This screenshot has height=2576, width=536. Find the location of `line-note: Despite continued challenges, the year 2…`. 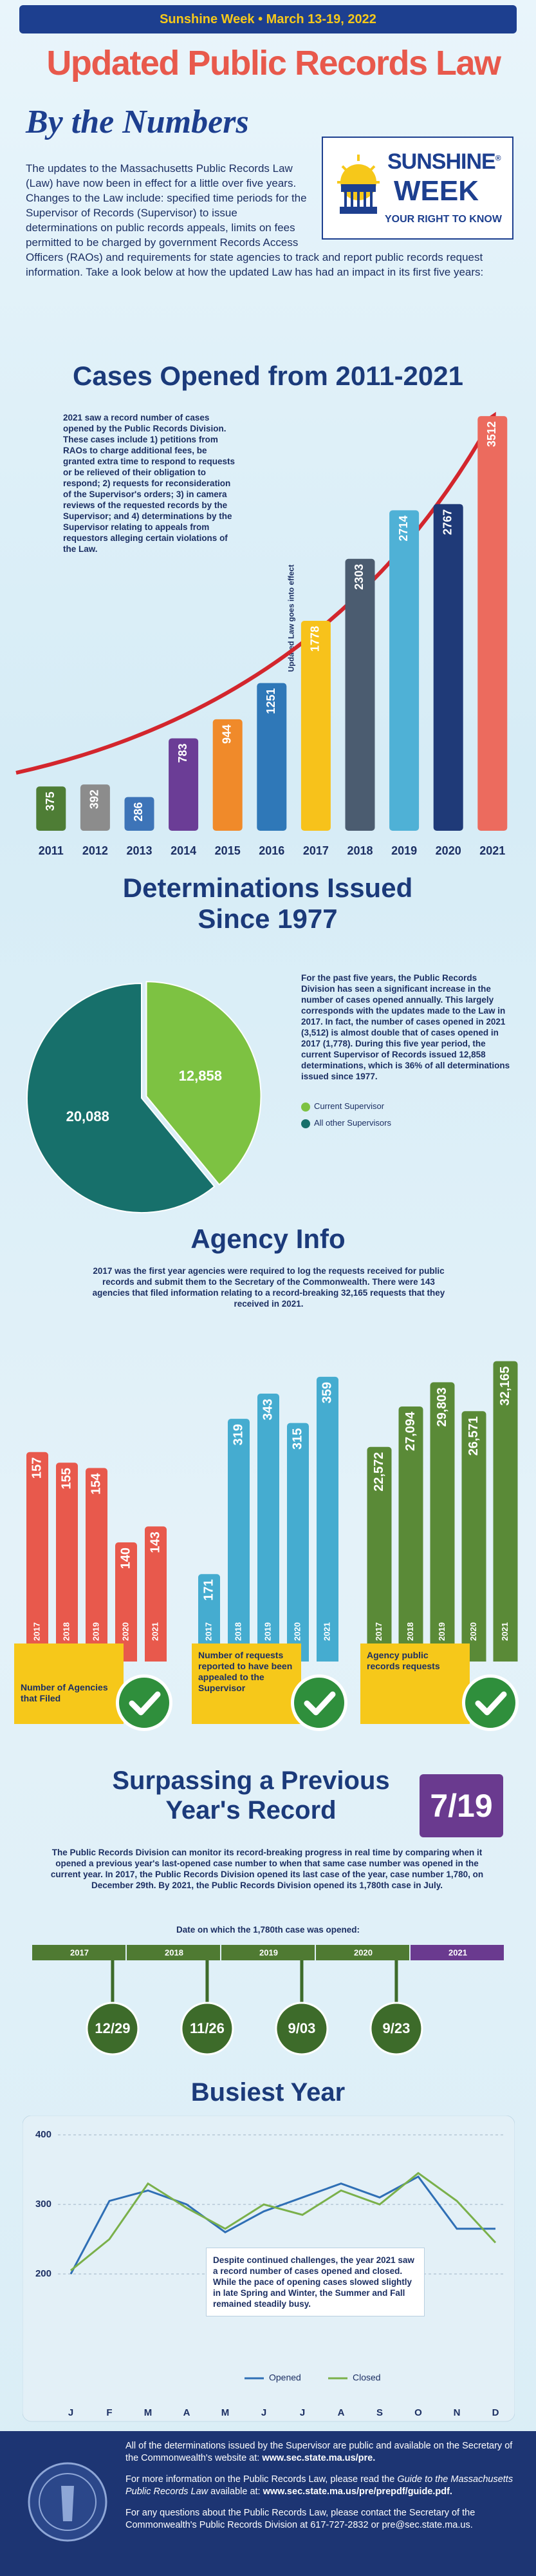

line-note: Despite continued challenges, the year 2… is located at coordinates (315, 2282).